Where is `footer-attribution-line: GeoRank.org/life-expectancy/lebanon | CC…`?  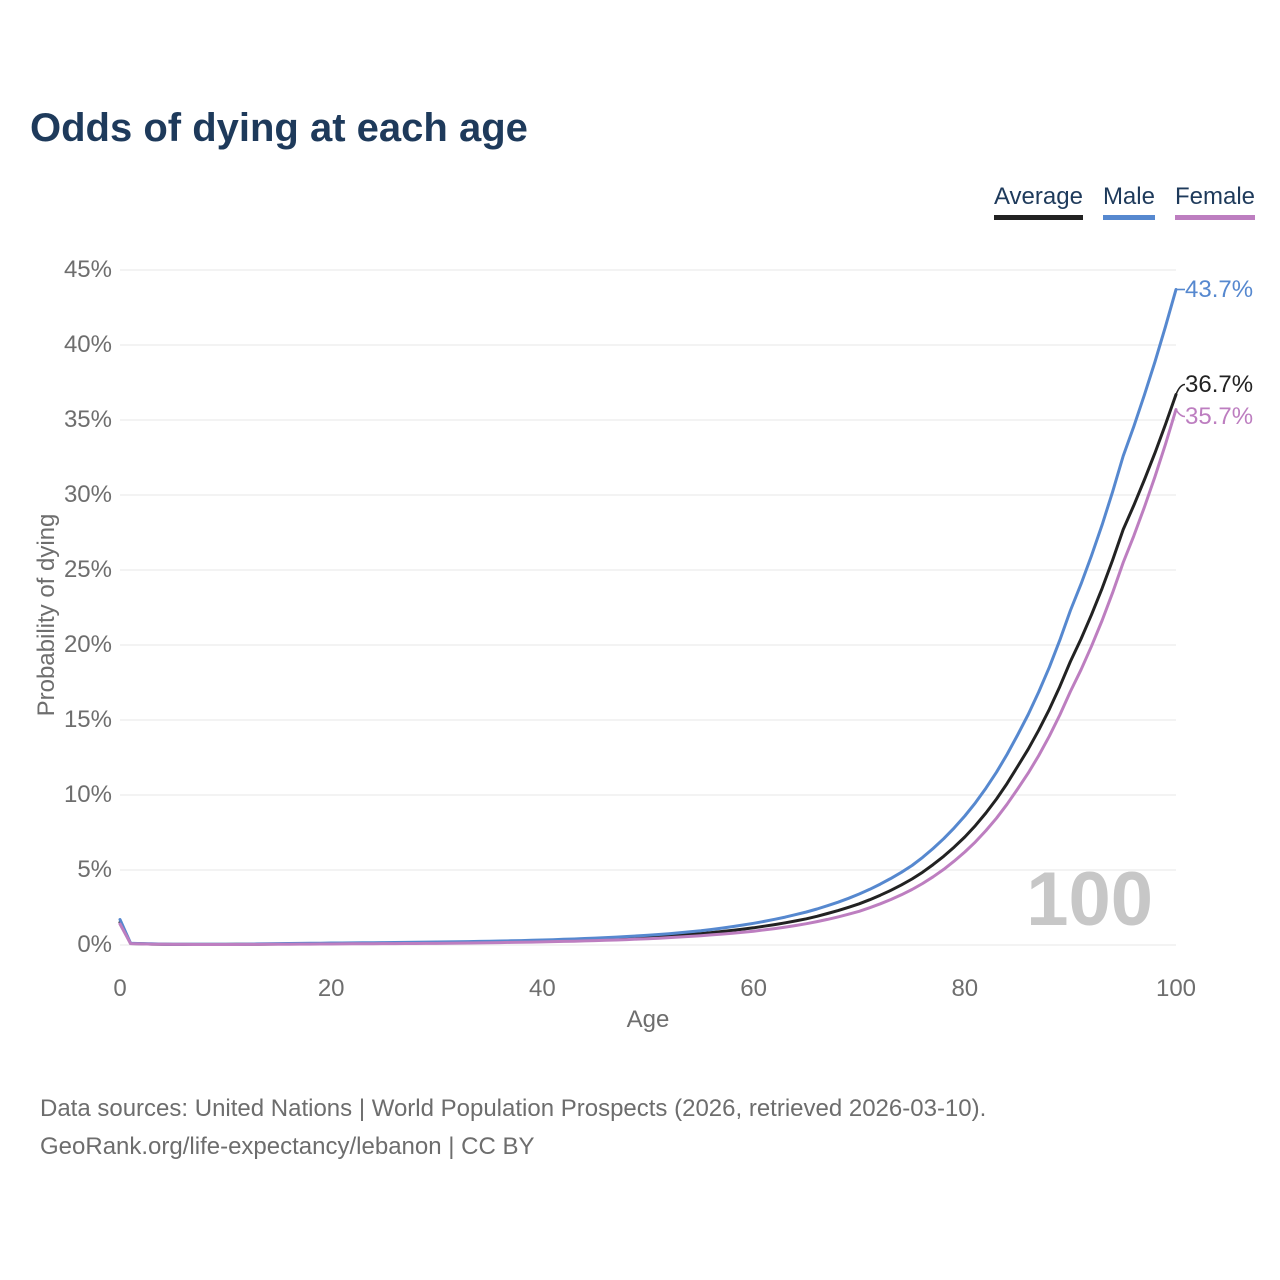 footer-attribution-line: GeoRank.org/life-expectancy/lebanon | CC… is located at coordinates (287, 1146).